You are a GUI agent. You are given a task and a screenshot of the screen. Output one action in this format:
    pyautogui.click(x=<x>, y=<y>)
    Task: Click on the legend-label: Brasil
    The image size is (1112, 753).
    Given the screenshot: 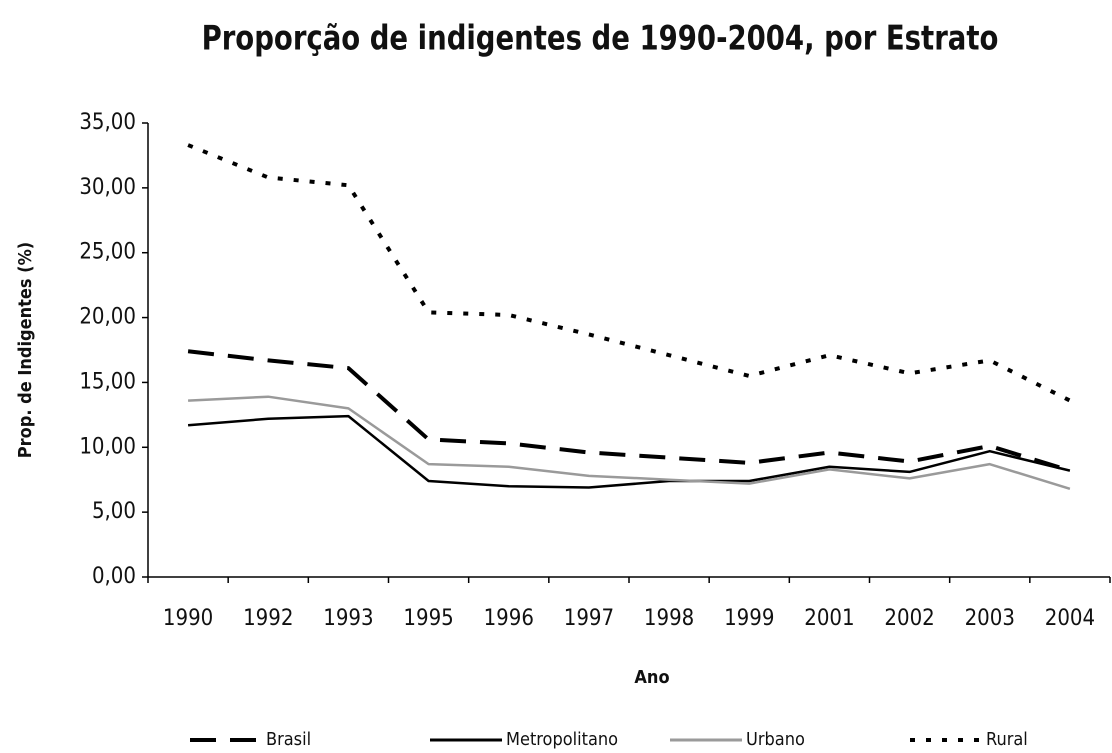 What is the action you would take?
    pyautogui.click(x=288, y=739)
    